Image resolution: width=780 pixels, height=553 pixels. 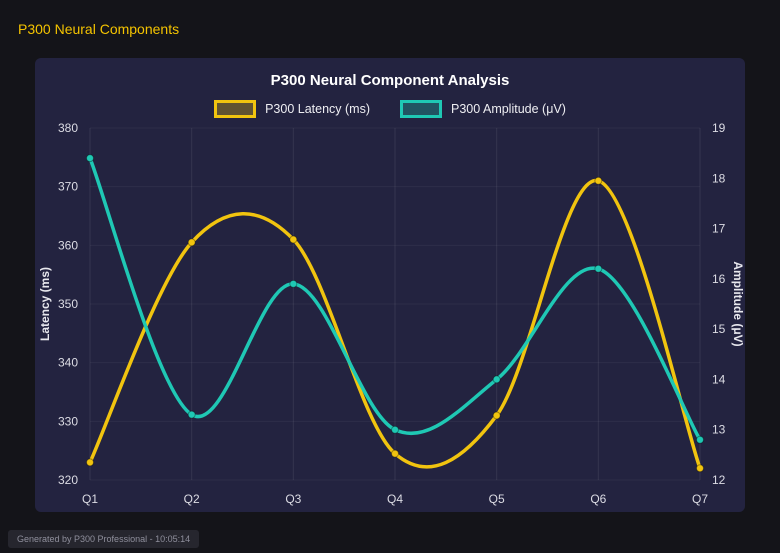 I want to click on page-title: P300 Neural Components, so click(x=99, y=29).